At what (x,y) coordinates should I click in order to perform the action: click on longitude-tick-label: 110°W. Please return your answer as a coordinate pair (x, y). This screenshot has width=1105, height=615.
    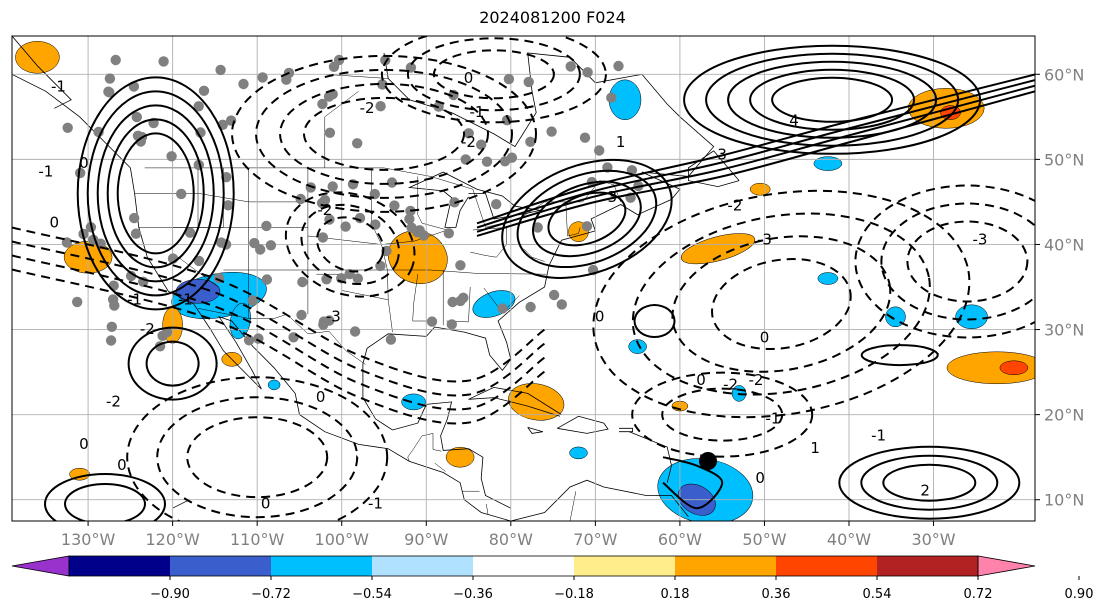
    Looking at the image, I should click on (257, 539).